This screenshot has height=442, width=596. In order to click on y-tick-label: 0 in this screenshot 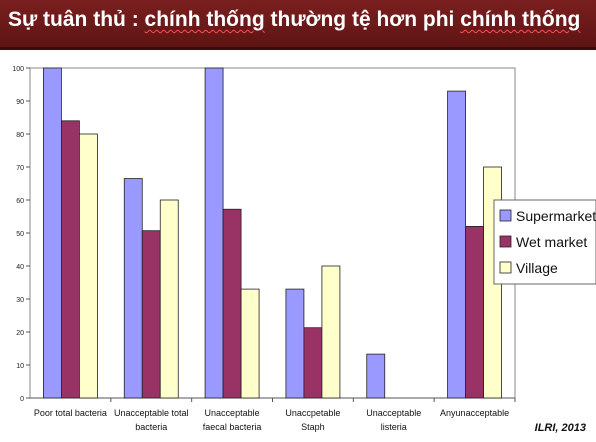, I will do `click(22, 399)`.